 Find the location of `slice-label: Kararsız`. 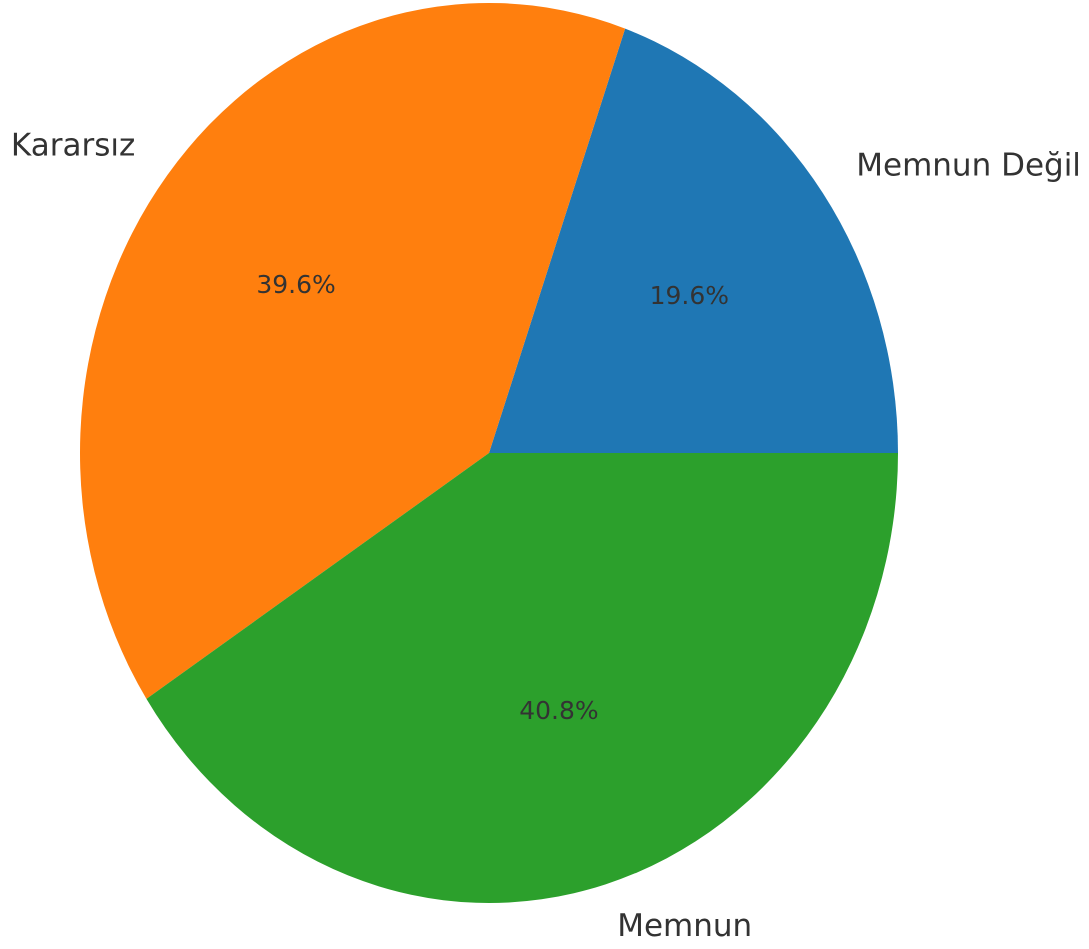

slice-label: Kararsız is located at coordinates (73, 146).